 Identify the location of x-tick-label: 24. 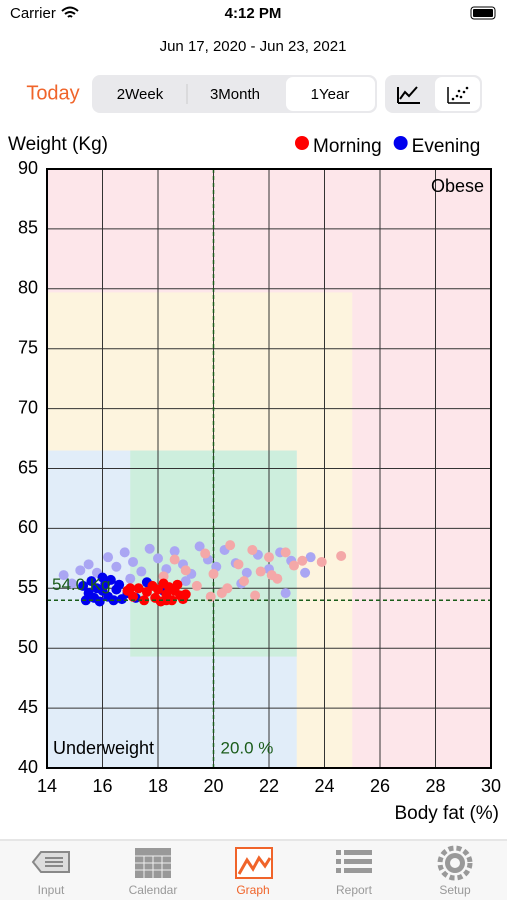
(324, 786).